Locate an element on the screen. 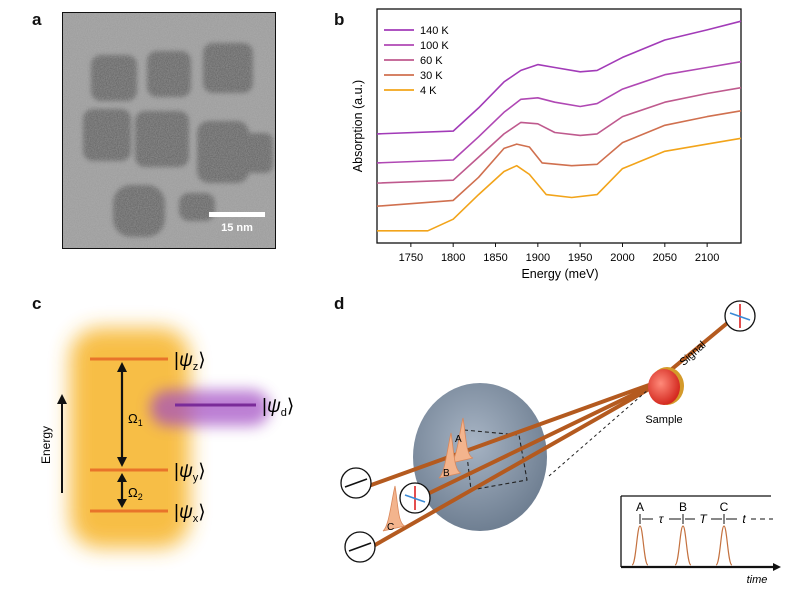 The image size is (789, 590). inset-pulses is located at coordinates (682, 545).